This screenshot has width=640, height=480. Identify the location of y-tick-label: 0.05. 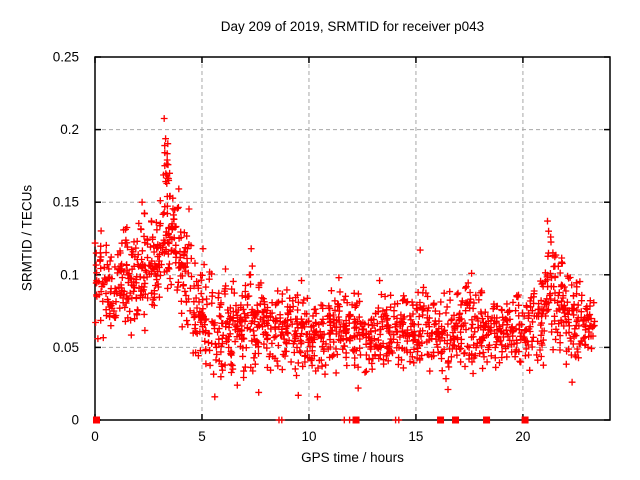
(66, 347).